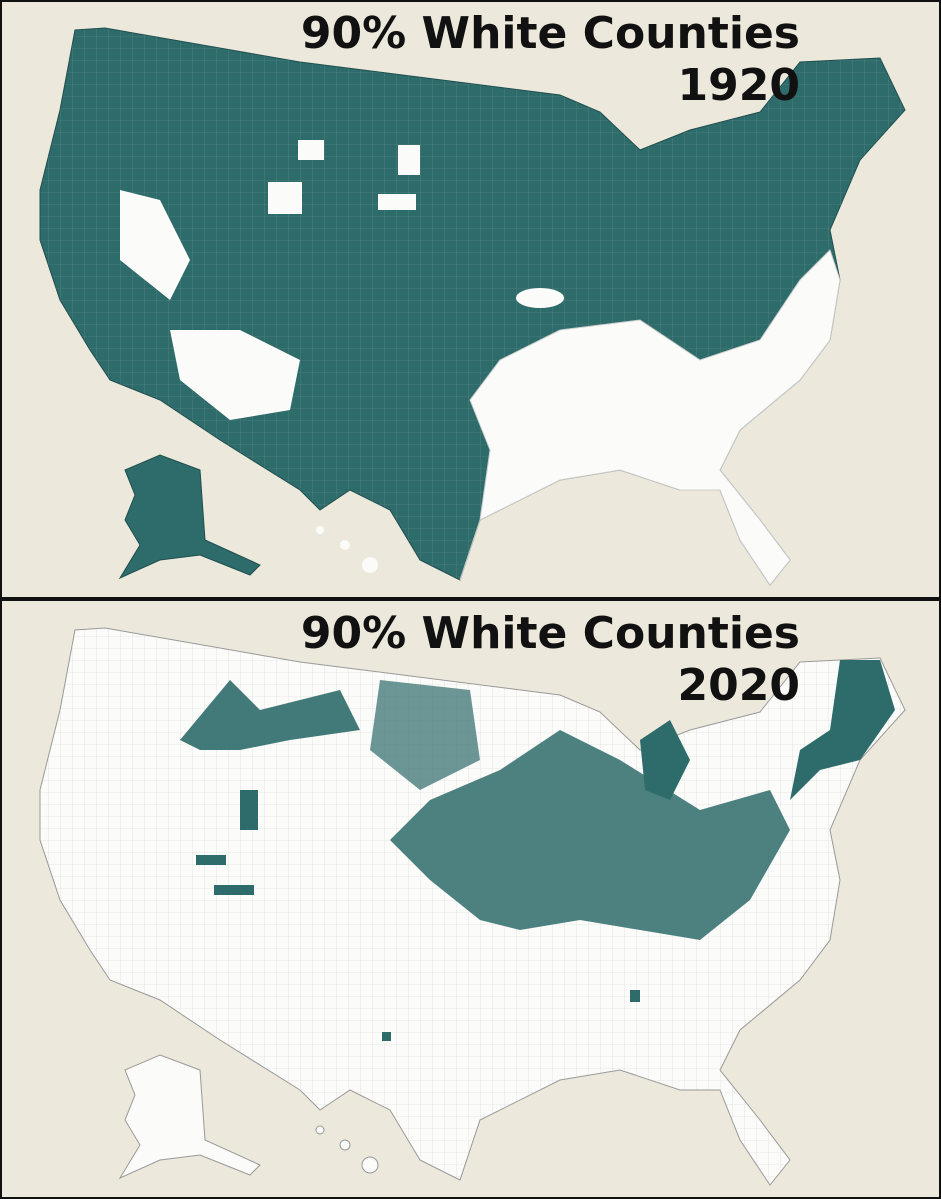  Describe the element at coordinates (650, 417) in the screenshot. I see `non-white-region` at that location.